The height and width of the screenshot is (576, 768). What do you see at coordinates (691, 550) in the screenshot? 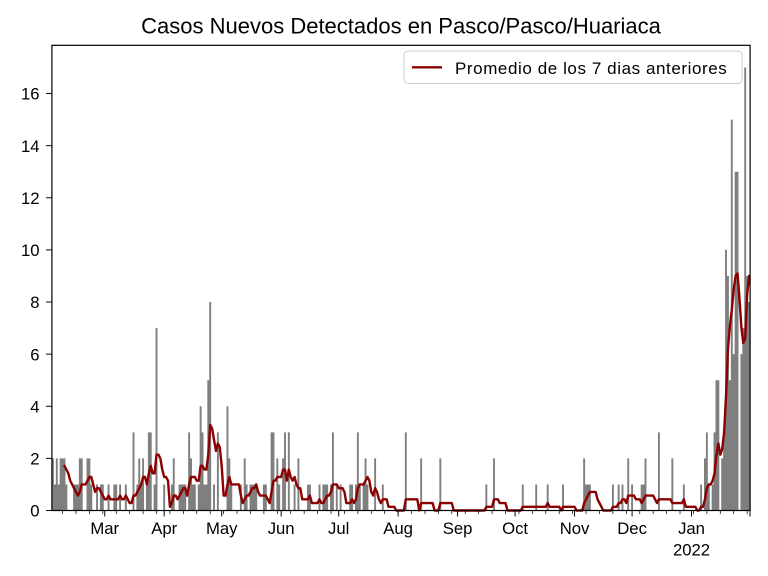
I see `svg-text: 2022` at bounding box center [691, 550].